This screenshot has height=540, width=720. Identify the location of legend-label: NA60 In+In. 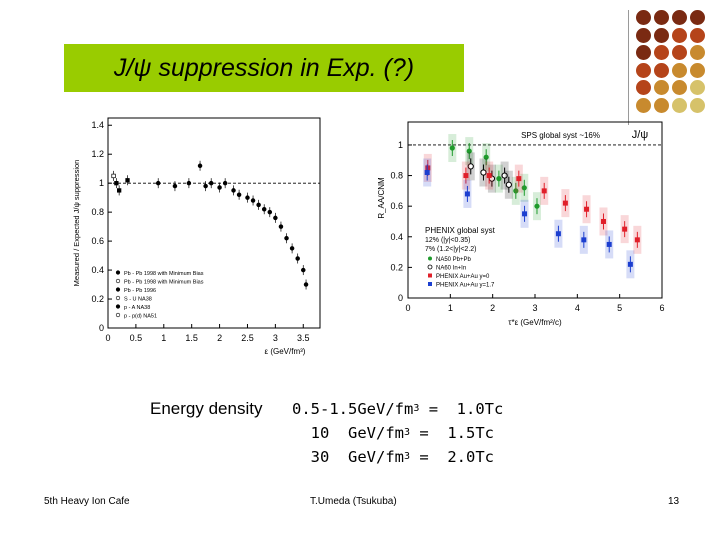
(451, 269).